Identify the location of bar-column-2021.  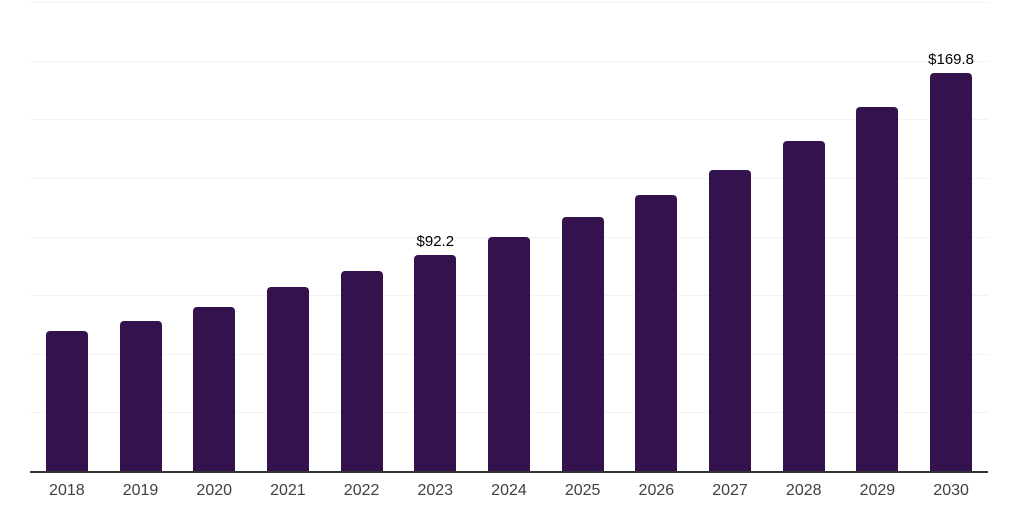
(288, 236).